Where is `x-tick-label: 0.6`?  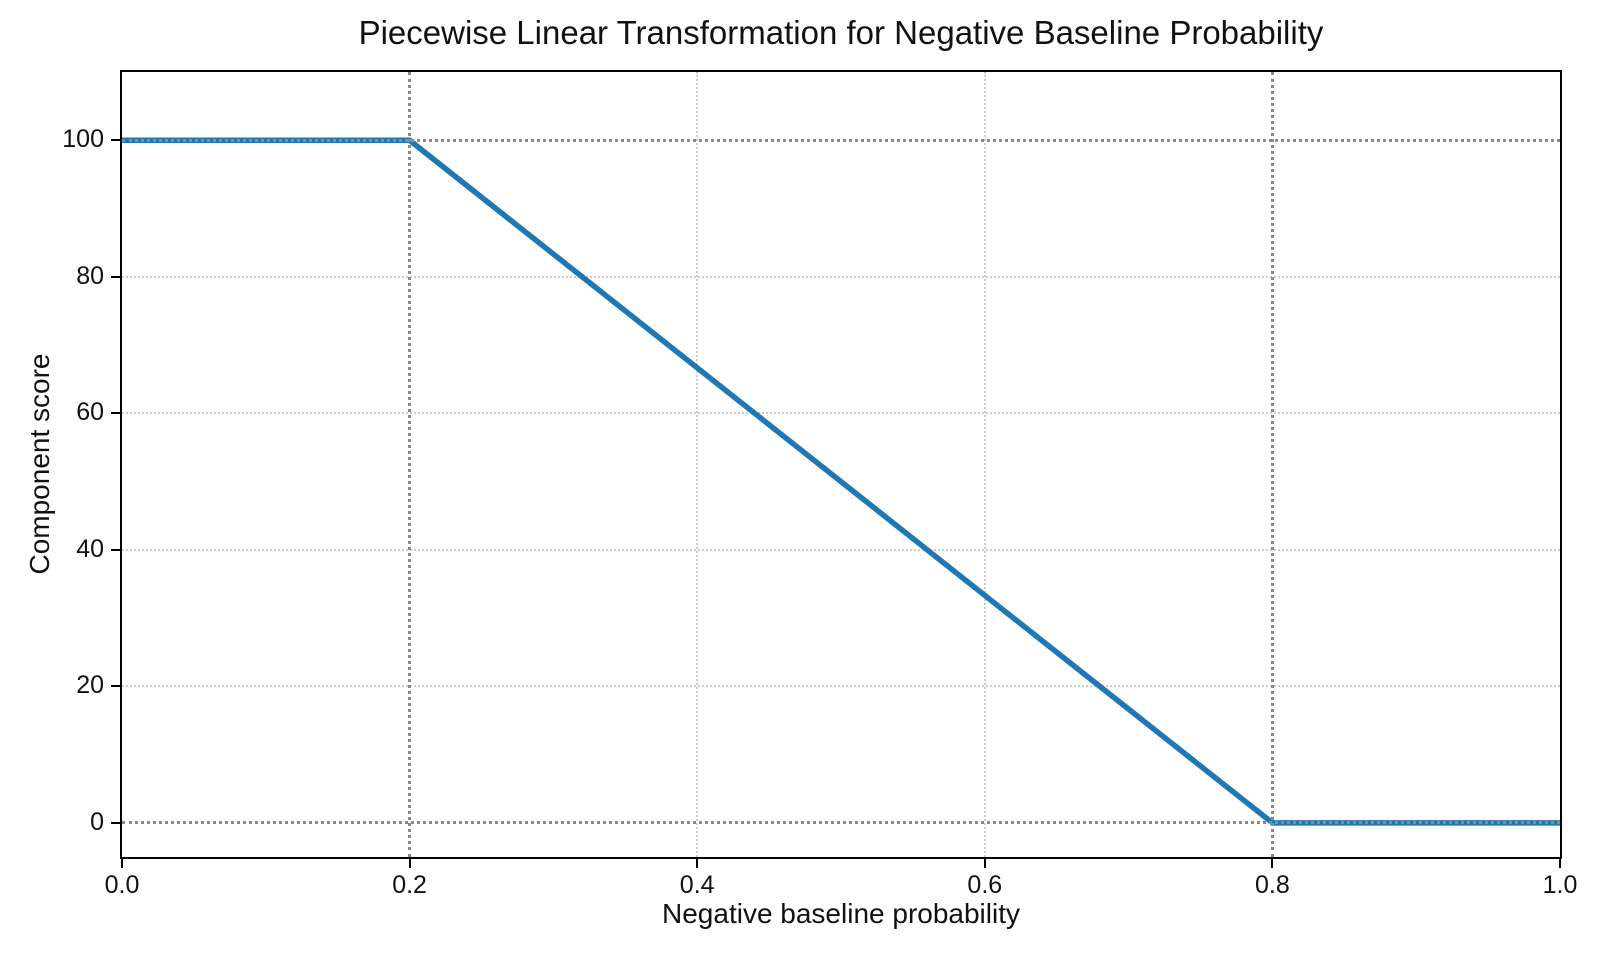 x-tick-label: 0.6 is located at coordinates (985, 885).